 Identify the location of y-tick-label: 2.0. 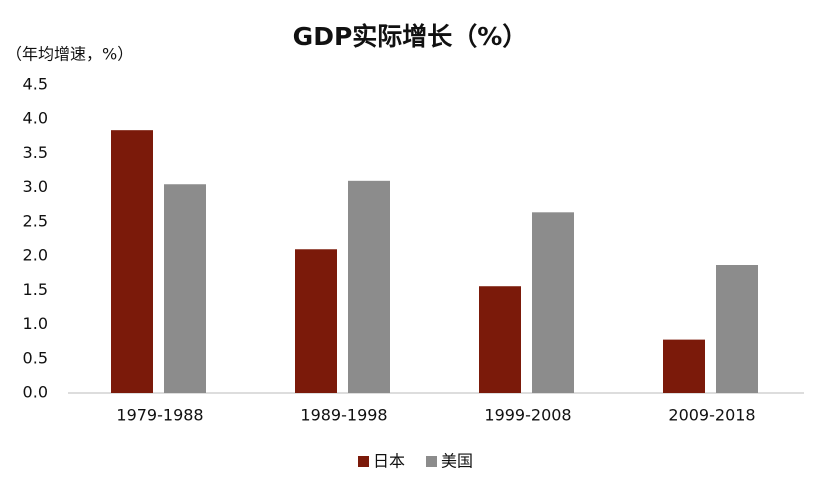
(35, 255).